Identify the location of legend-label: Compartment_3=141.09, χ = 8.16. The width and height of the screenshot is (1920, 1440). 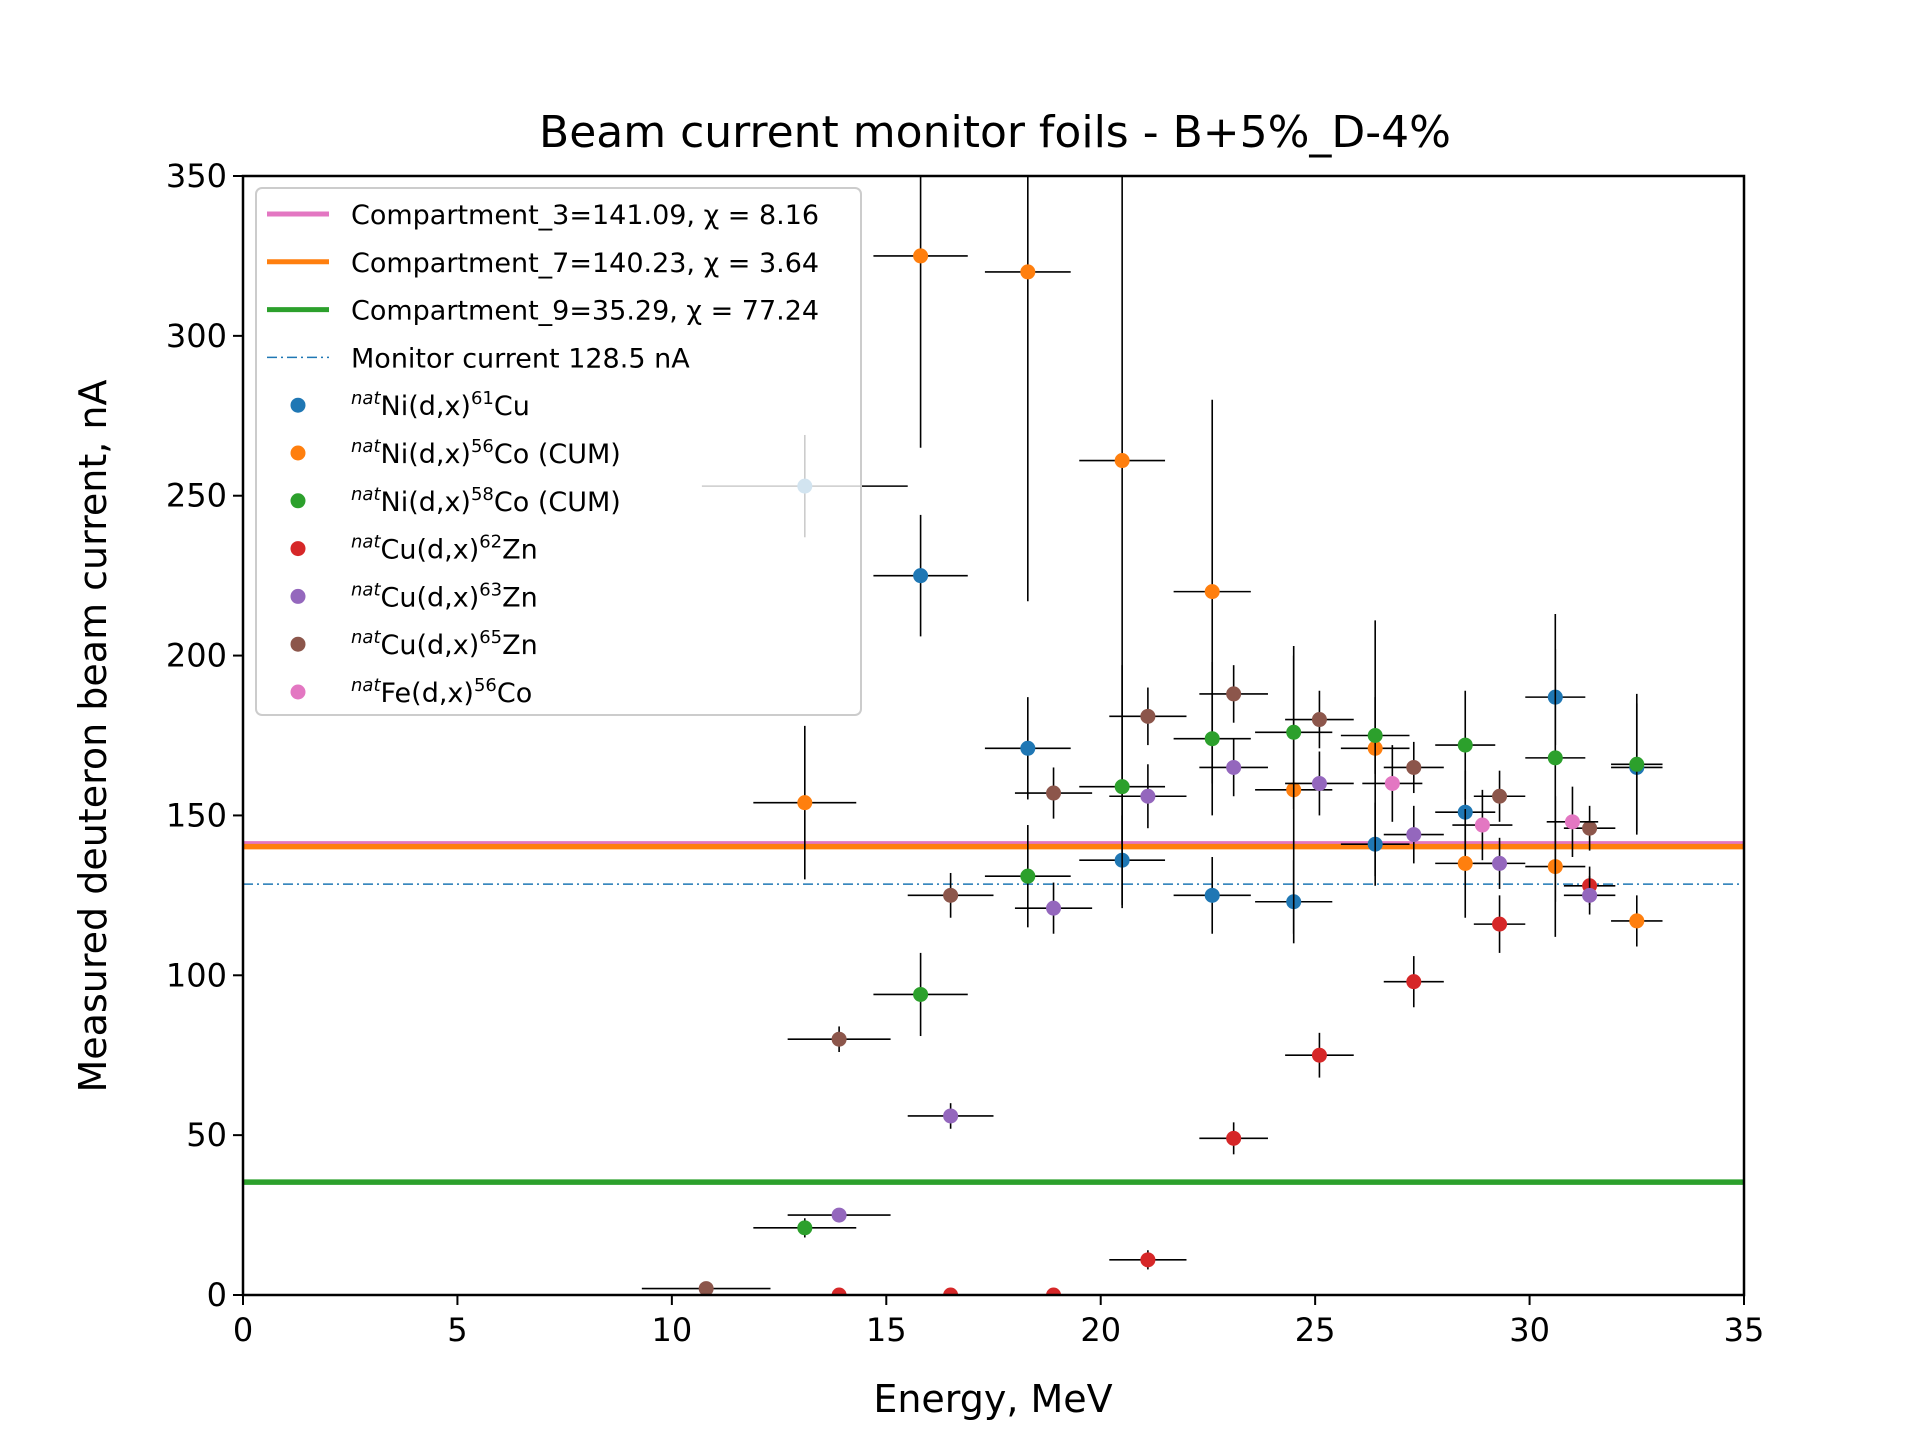
(585, 215).